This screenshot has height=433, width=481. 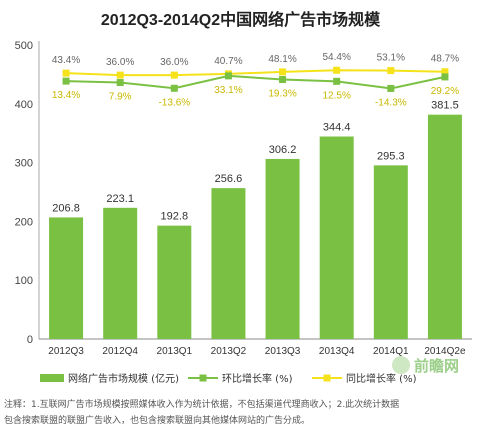 I want to click on chart-title: 2012Q3-2014Q2中国网络广告市场规模, so click(x=240, y=20).